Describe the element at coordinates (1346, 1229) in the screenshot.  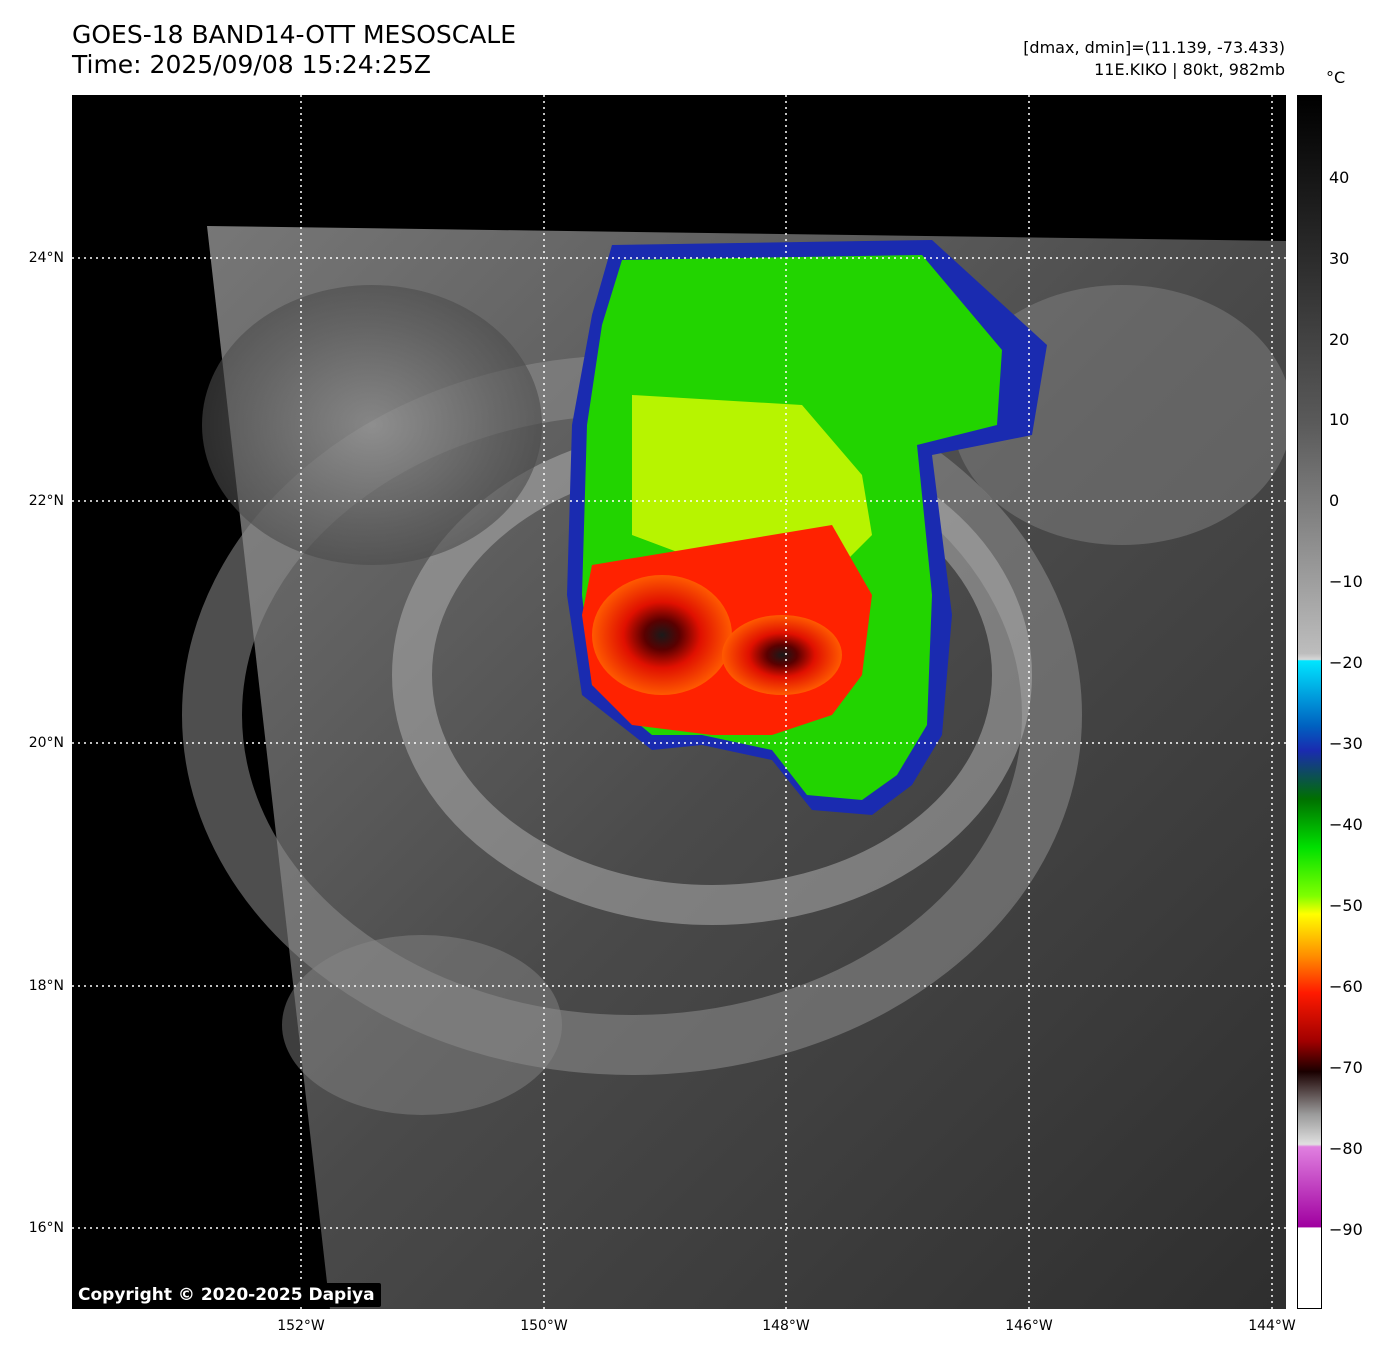
I see `colorbar-tick-minus90: −90` at that location.